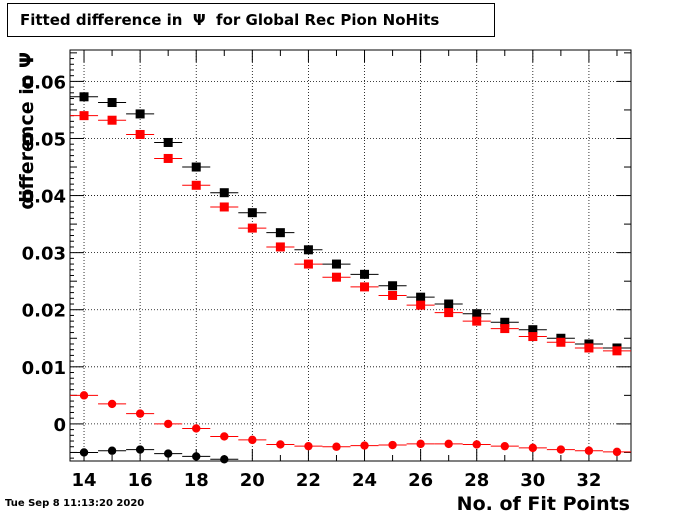 Image resolution: width=700 pixels, height=514 pixels. I want to click on x-tick-label: 26, so click(420, 480).